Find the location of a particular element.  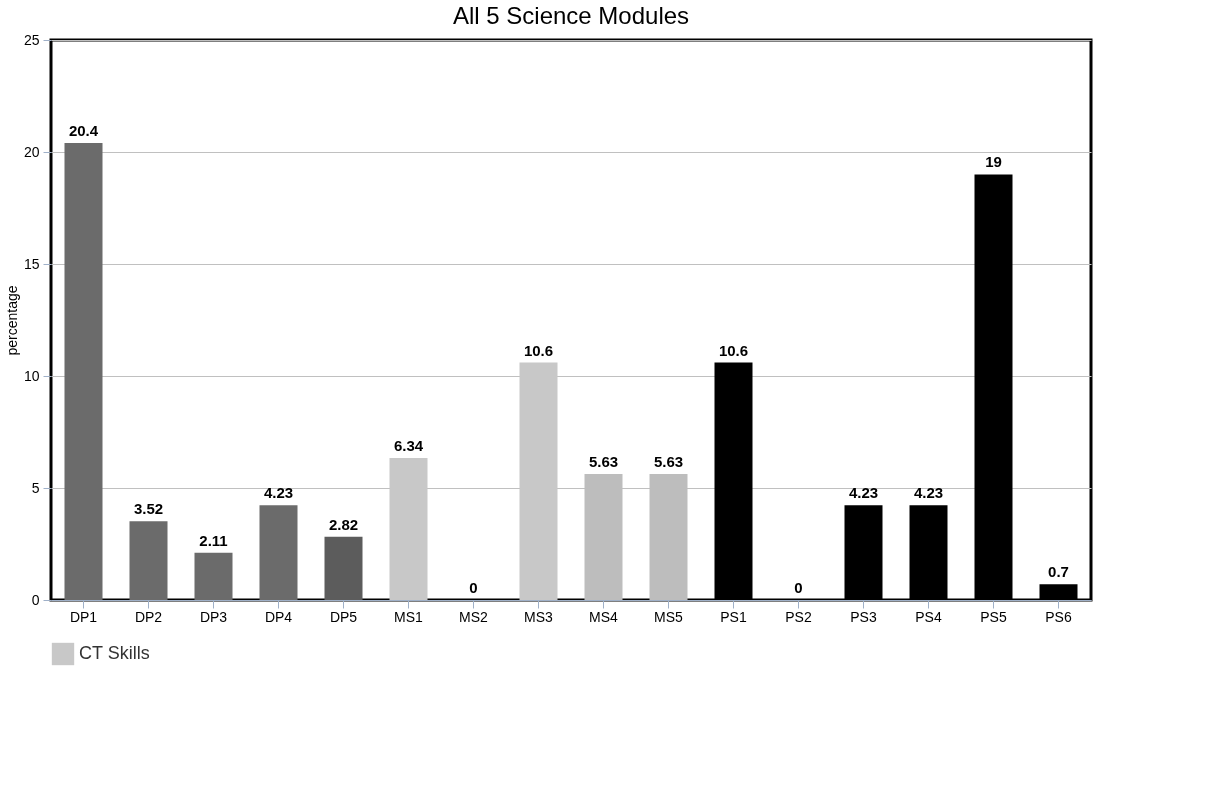

x-tick-label: PS6 is located at coordinates (1058, 616).